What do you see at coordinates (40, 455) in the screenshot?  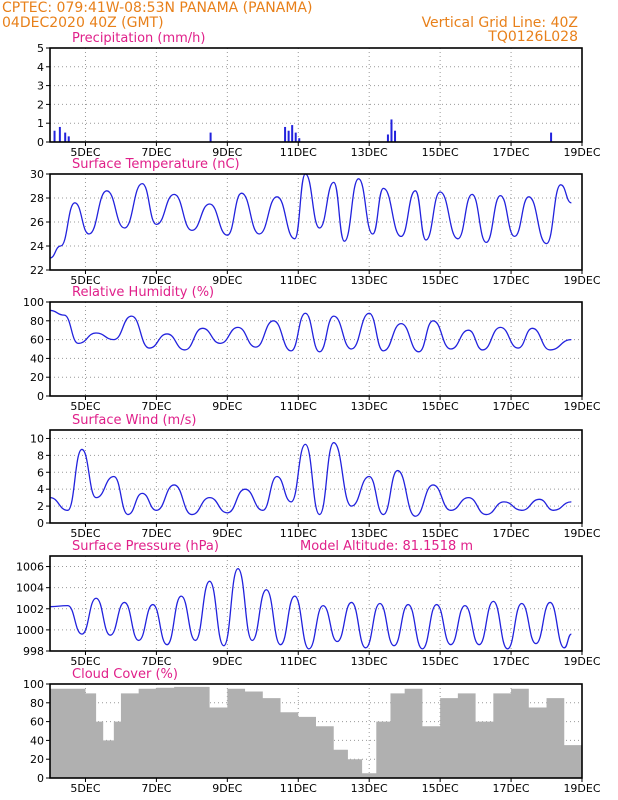 I see `y-tick-label: 8` at bounding box center [40, 455].